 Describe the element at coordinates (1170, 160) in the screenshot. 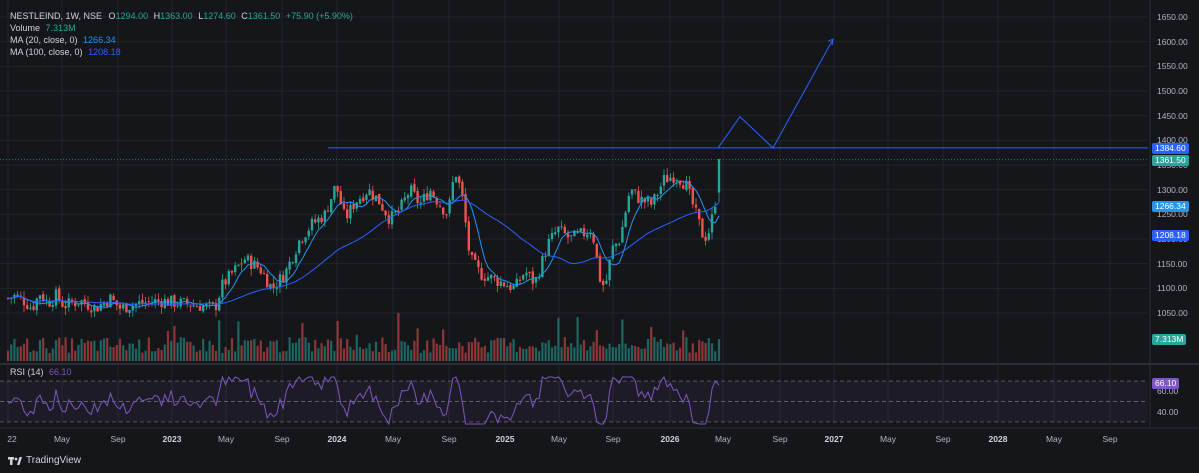

I see `last-price-badge: 1361.50` at that location.